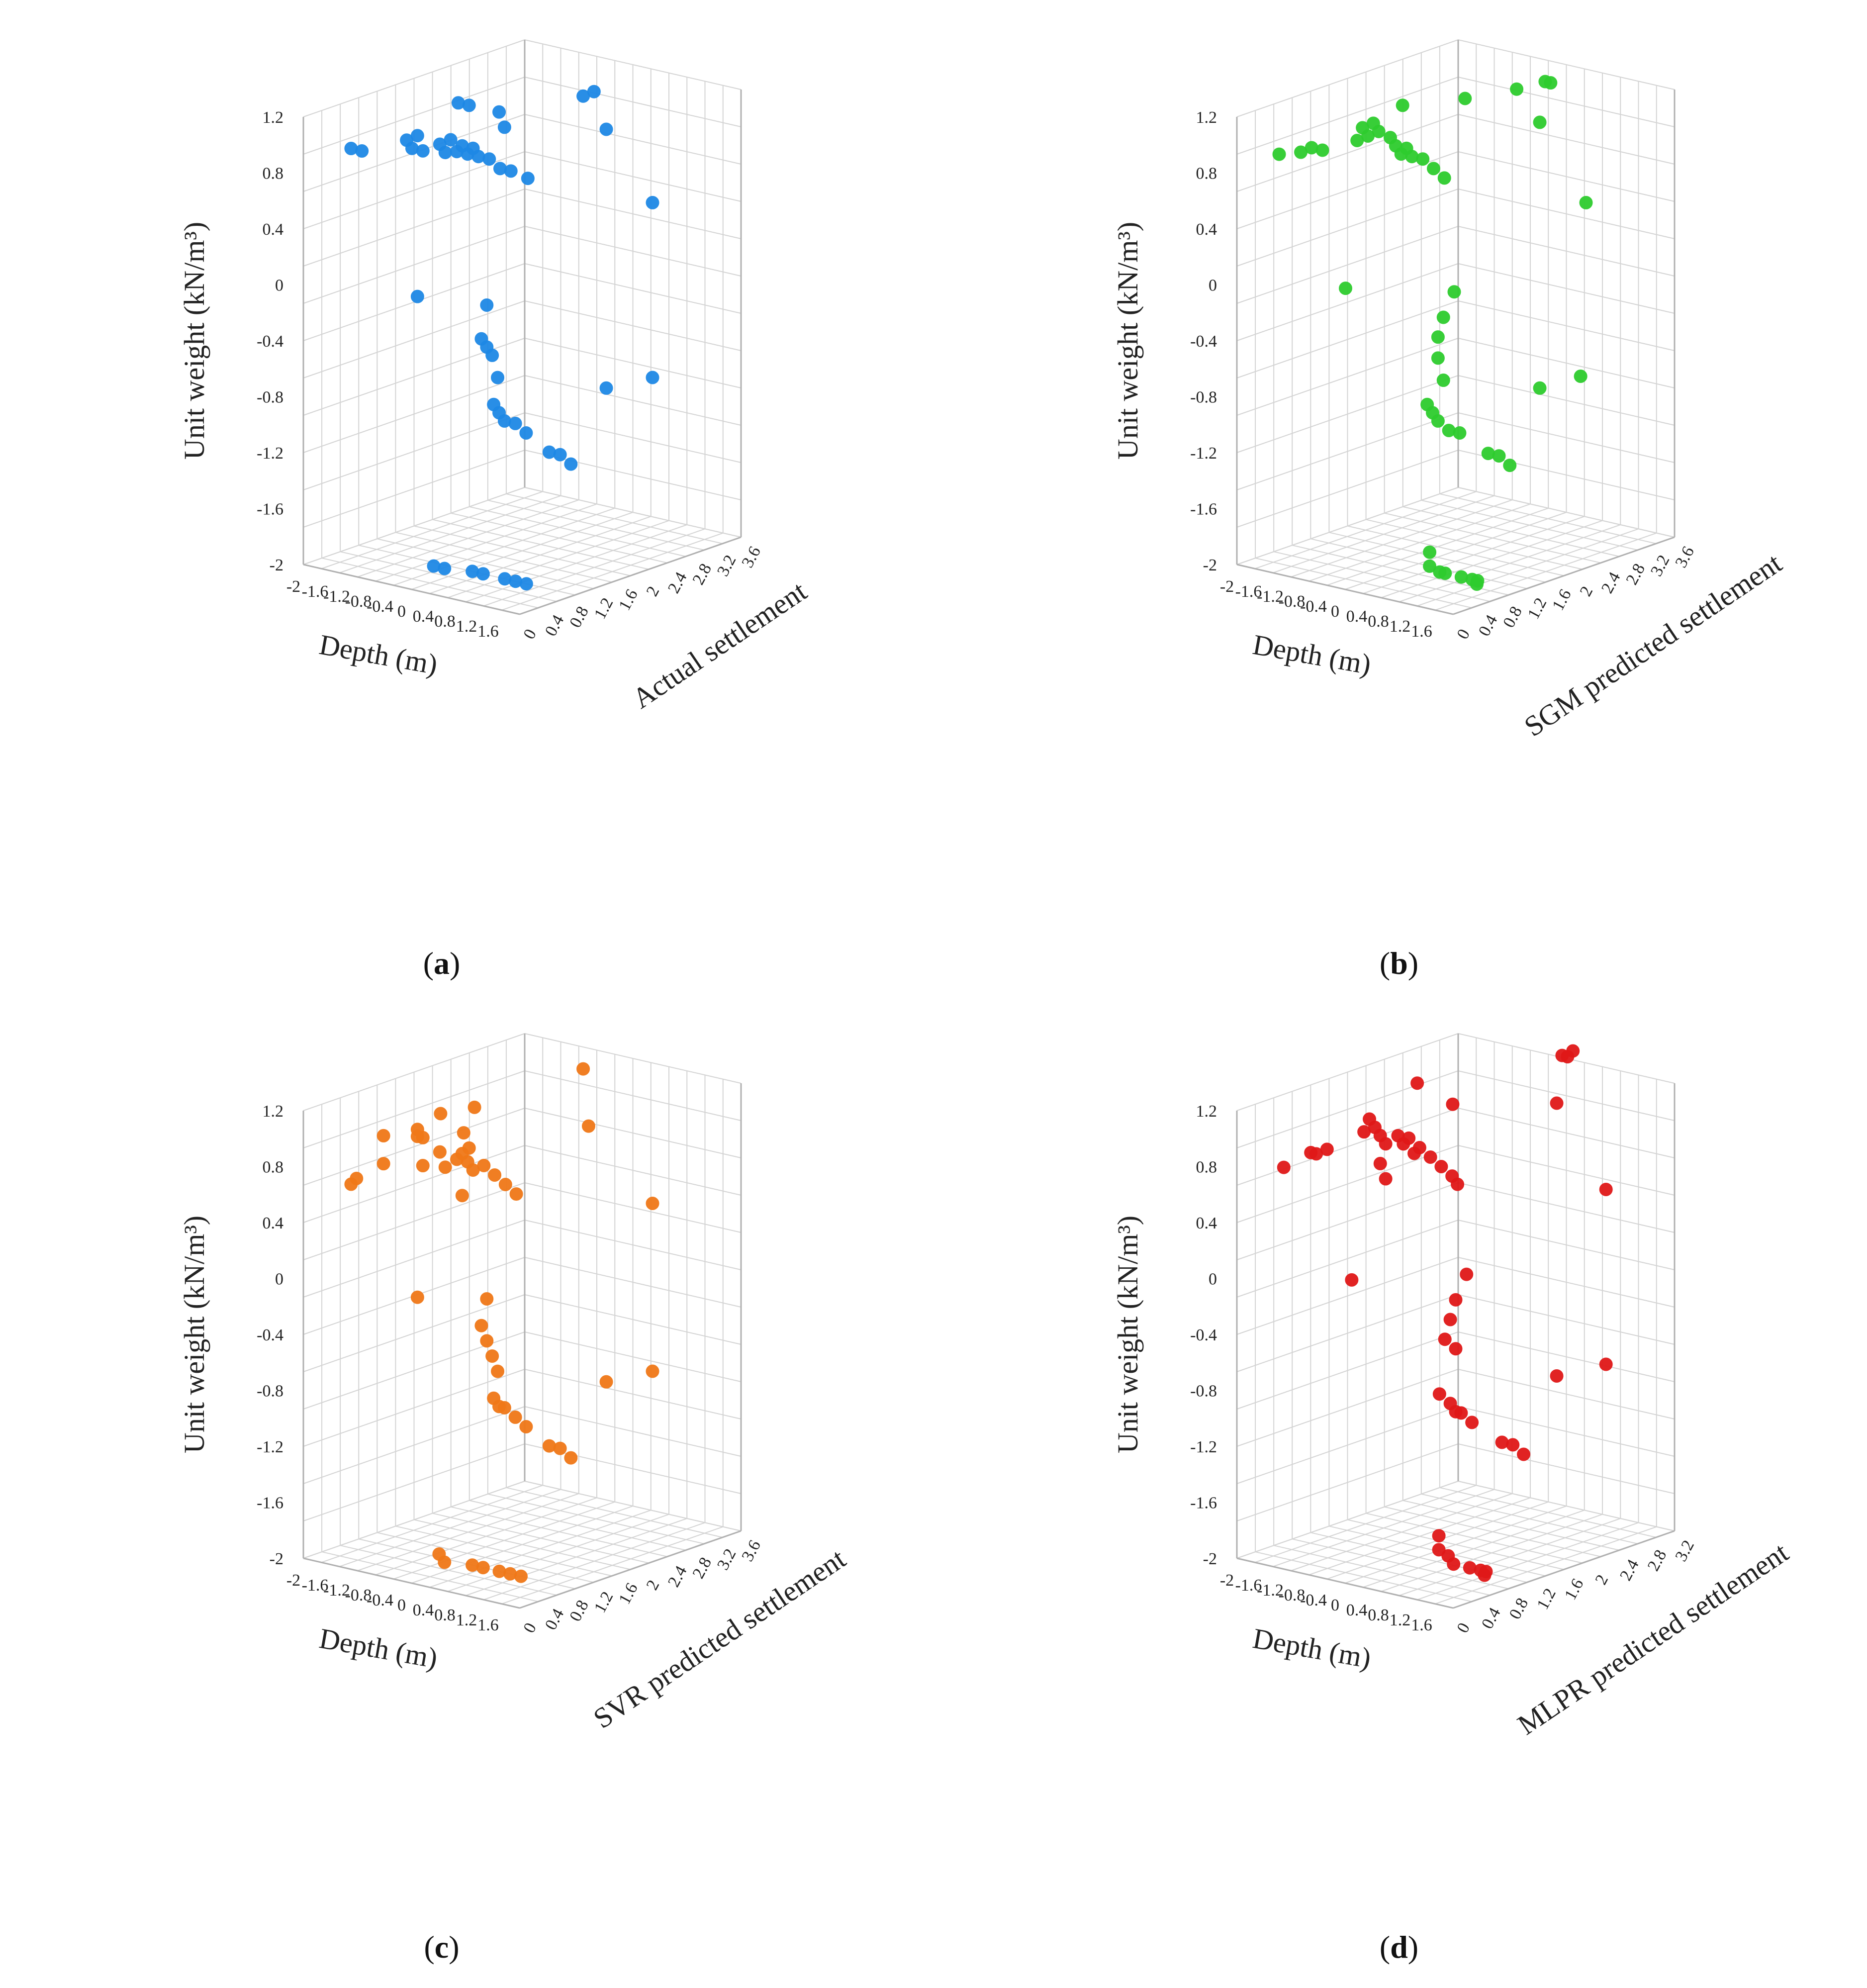 Image resolution: width=1867 pixels, height=1988 pixels. I want to click on z-tick-label: -1.2, so click(270, 453).